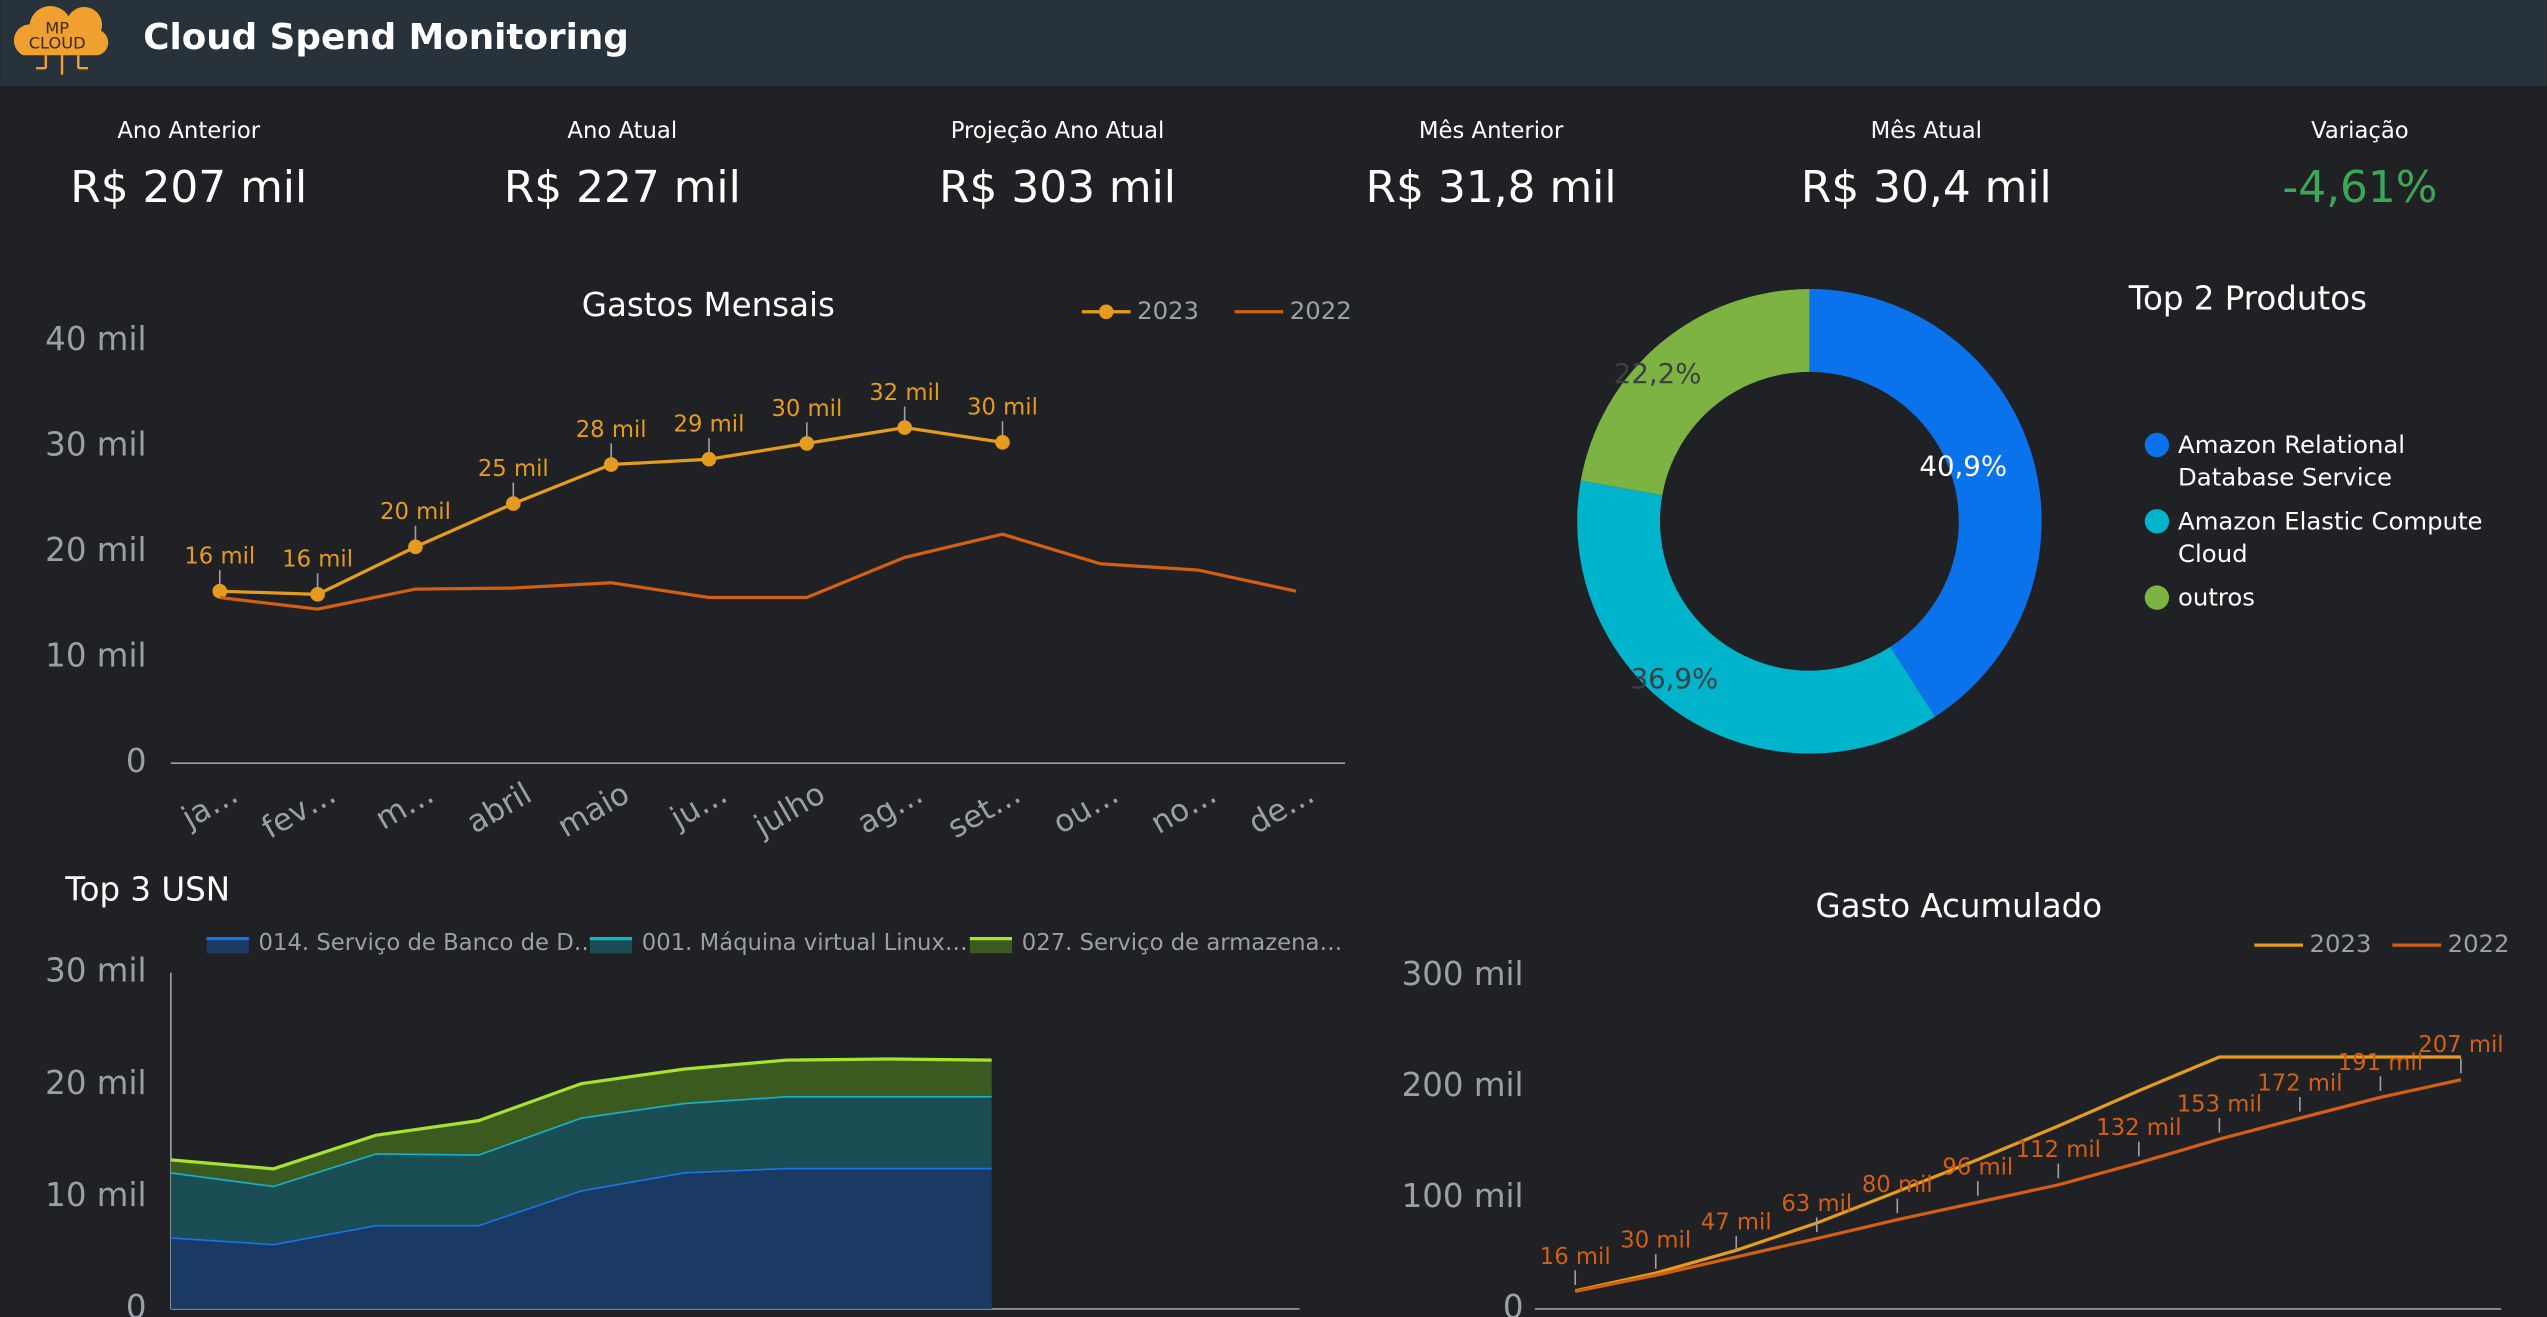  I want to click on logo-cloud, so click(61, 31).